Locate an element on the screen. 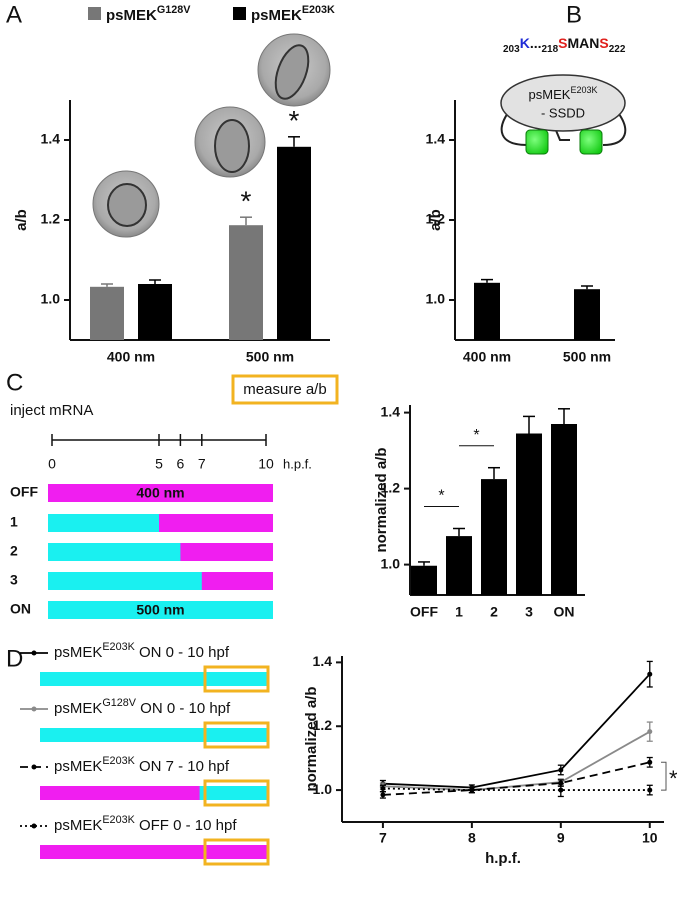 This screenshot has height=901, width=677. legend-label: psMEKG128V is located at coordinates (148, 14).